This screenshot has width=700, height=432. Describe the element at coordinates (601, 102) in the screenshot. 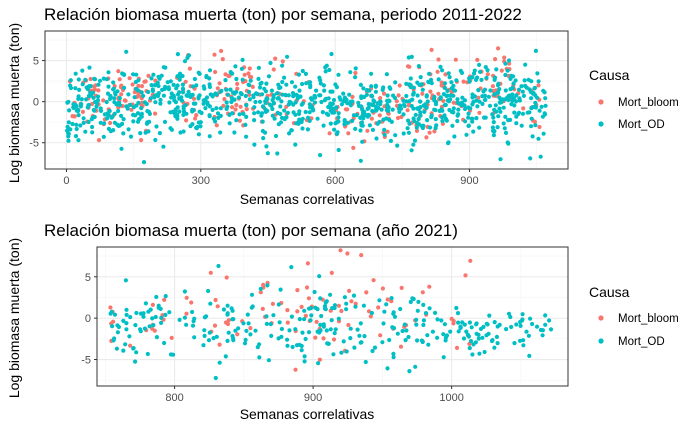

I see `legend-key-mort-bloom` at that location.